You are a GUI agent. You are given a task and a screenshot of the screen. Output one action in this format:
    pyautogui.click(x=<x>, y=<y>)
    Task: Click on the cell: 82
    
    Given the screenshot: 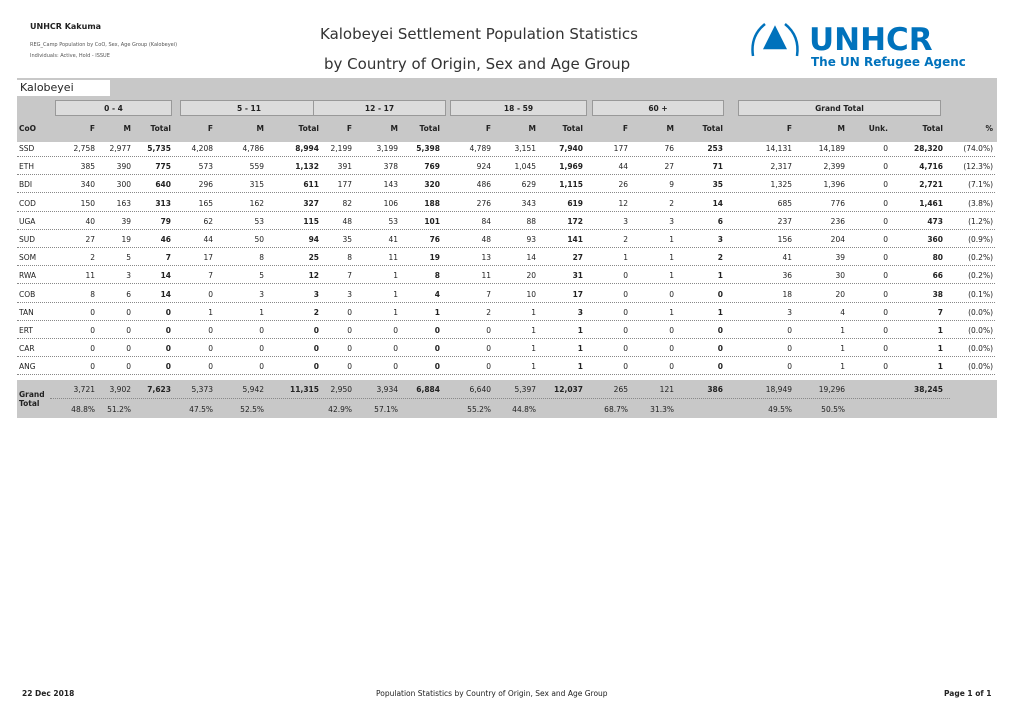 What is the action you would take?
    pyautogui.click(x=347, y=203)
    